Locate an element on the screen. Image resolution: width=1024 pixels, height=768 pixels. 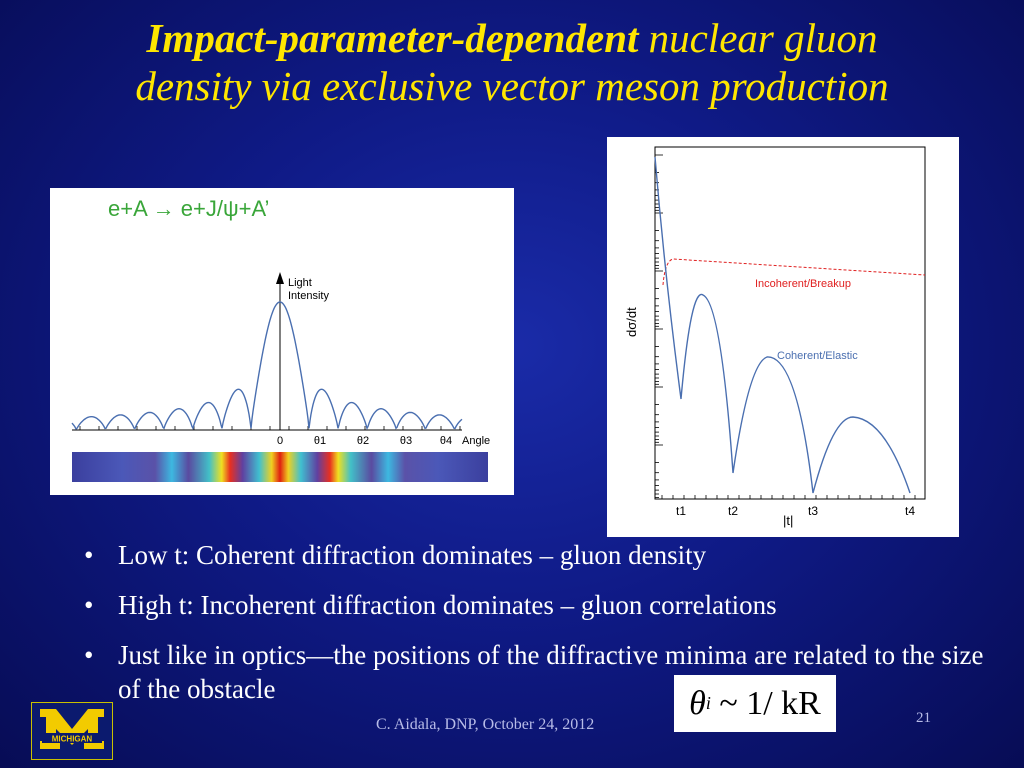
coherent-elastic-curve is located at coordinates (782, 325).